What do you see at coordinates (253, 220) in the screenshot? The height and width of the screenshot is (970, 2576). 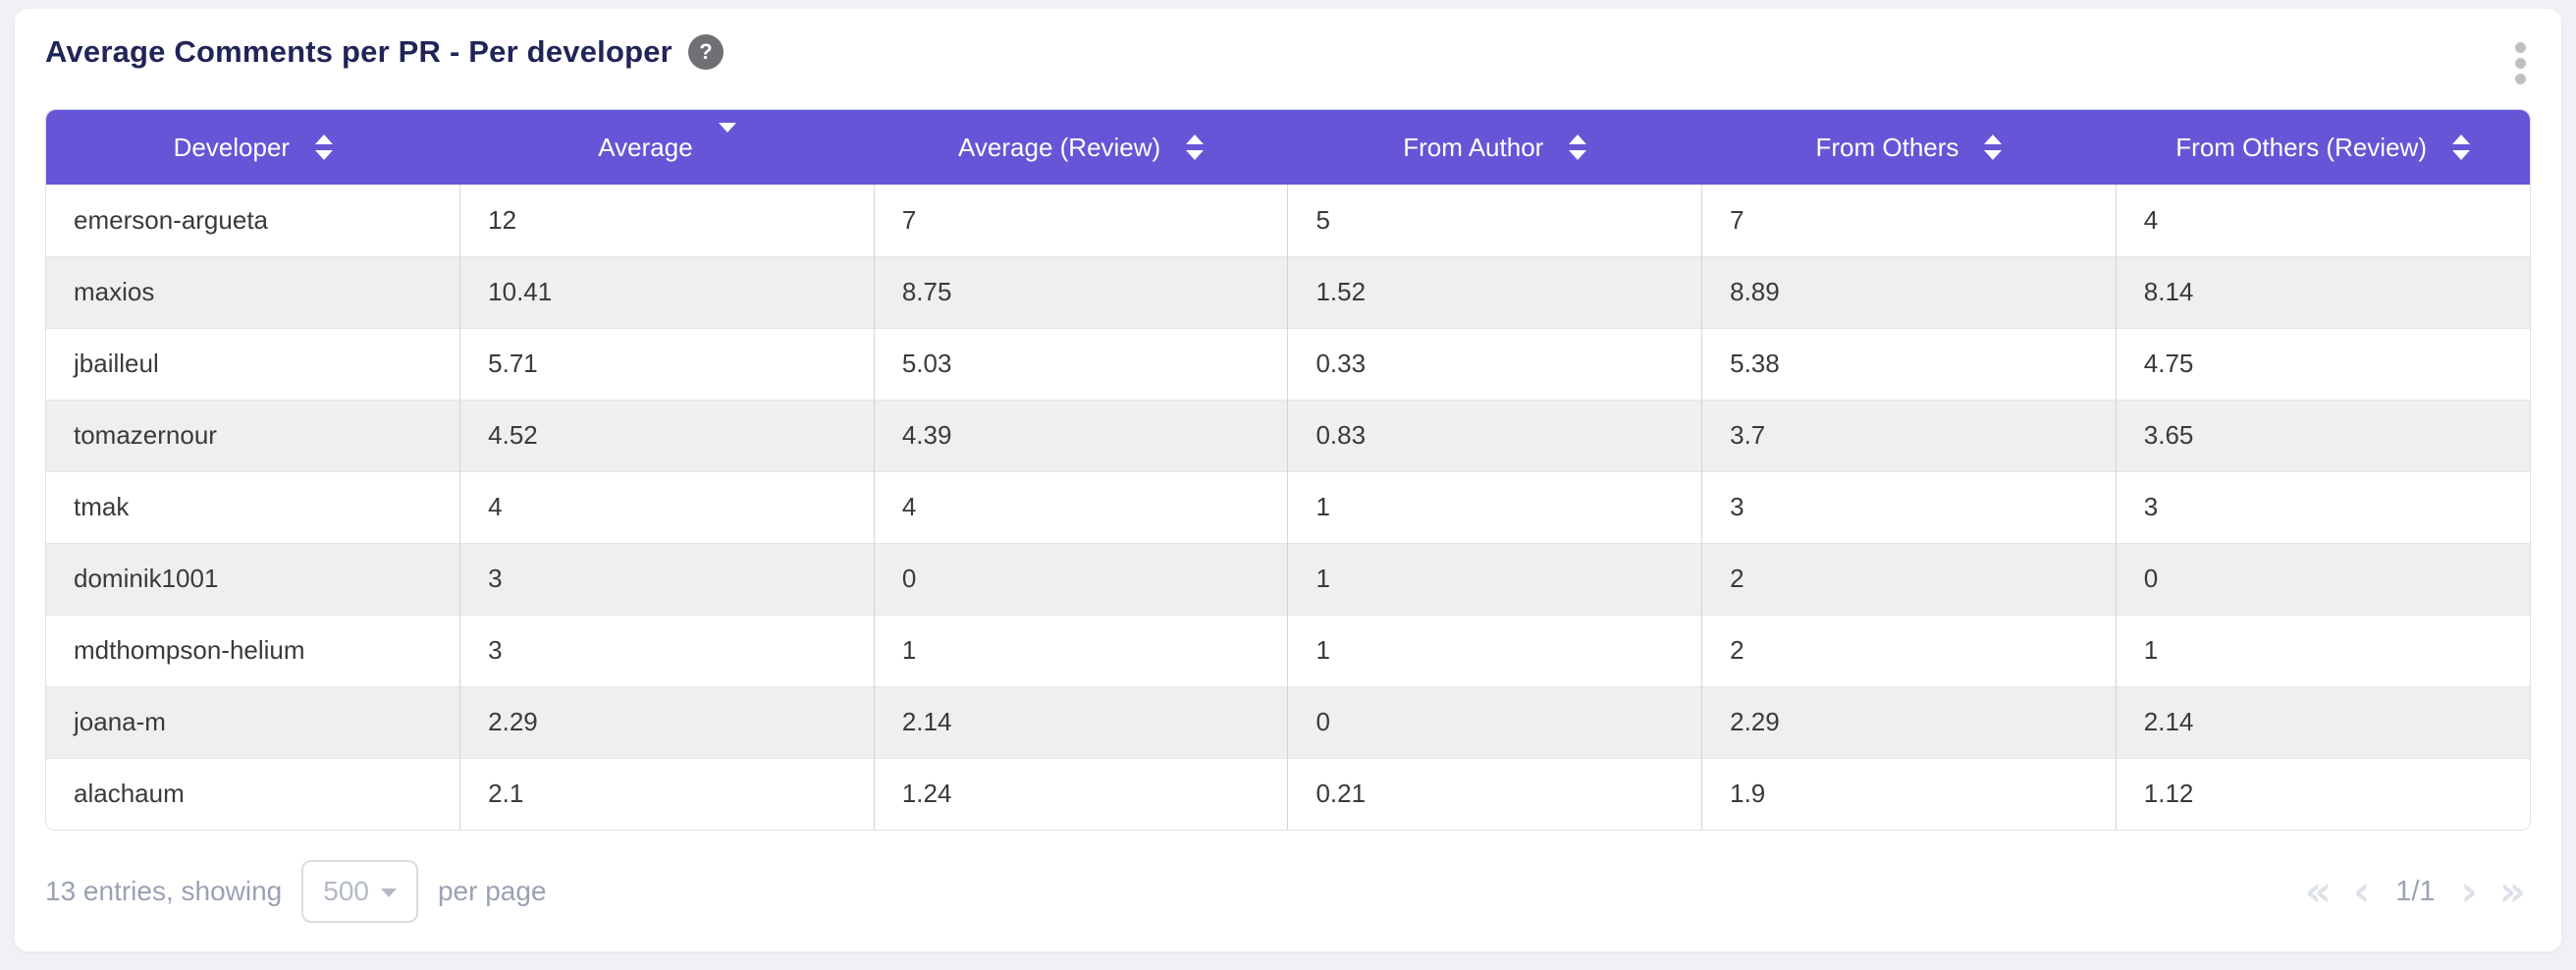 I see `cell-developer: emerson-argueta` at bounding box center [253, 220].